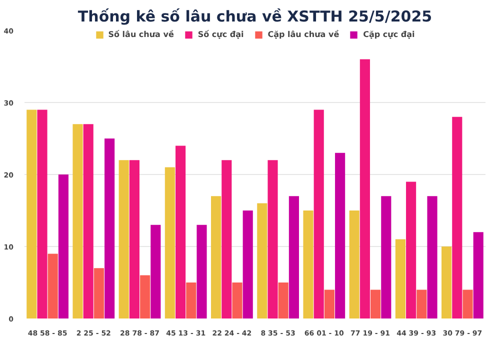 Image resolution: width=495 pixels, height=345 pixels. What do you see at coordinates (221, 34) in the screenshot?
I see `legend-label: Số cực đại` at bounding box center [221, 34].